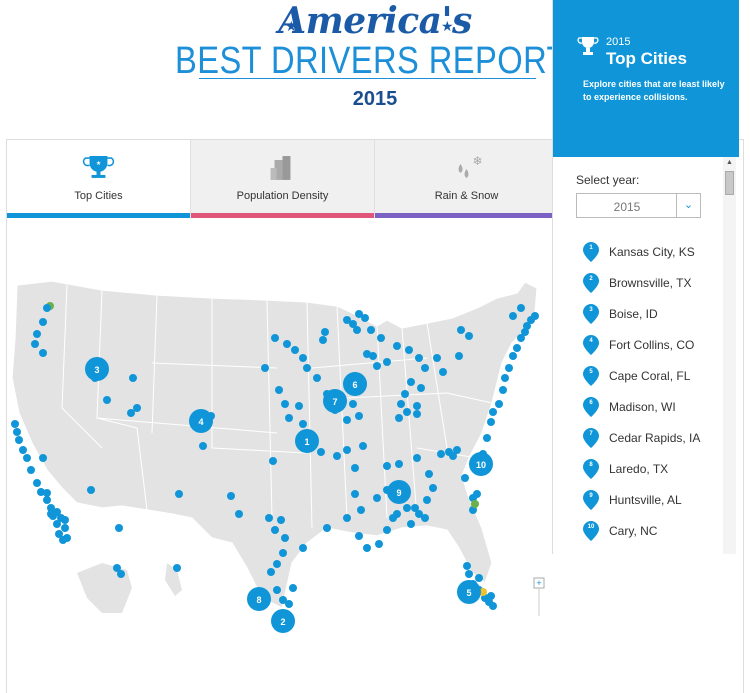 This screenshot has height=693, width=750. Describe the element at coordinates (651, 443) in the screenshot. I see `city-list-item: 7 Cedar Rapids, IA` at that location.